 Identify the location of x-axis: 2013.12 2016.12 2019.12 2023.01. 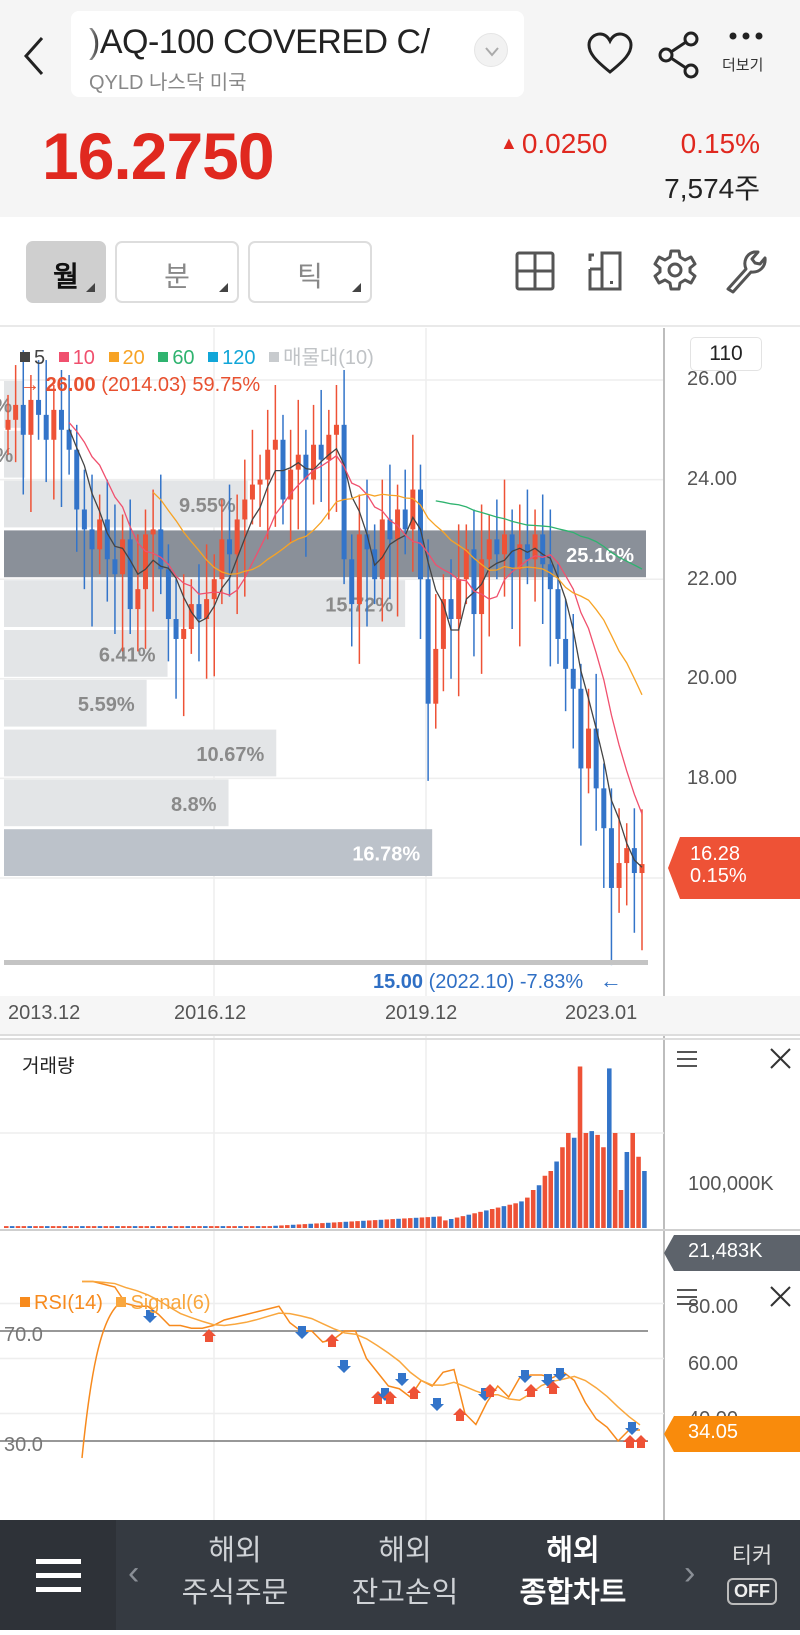
(400, 1016).